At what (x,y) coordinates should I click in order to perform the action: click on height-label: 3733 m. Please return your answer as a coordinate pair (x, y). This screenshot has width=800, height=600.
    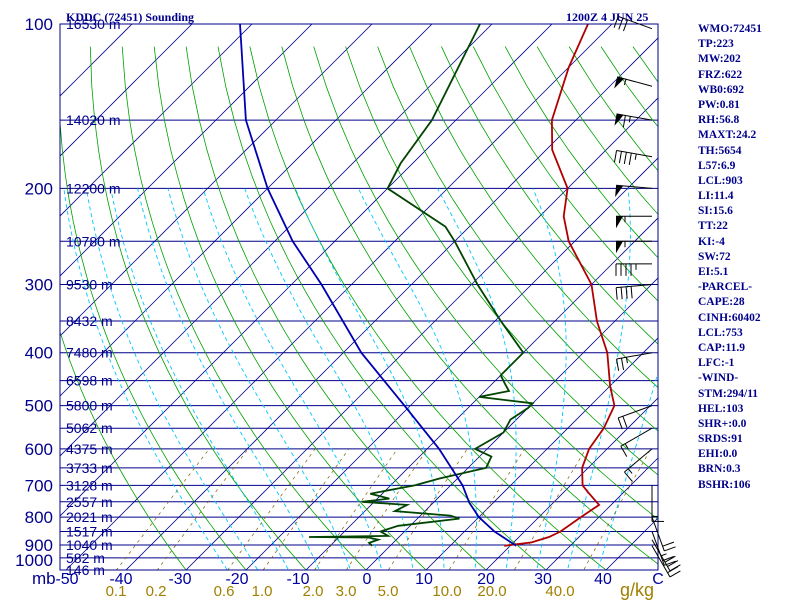
    Looking at the image, I should click on (89, 468).